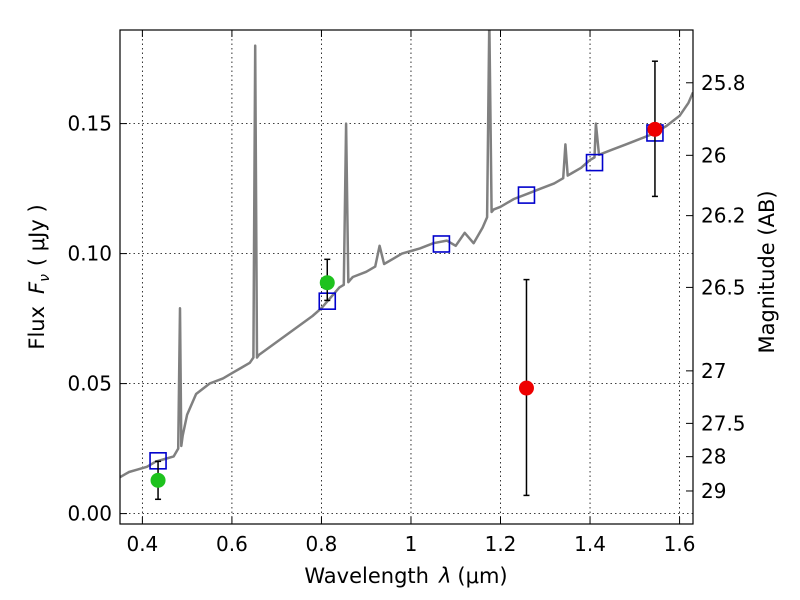 This screenshot has width=800, height=600. Describe the element at coordinates (405, 576) in the screenshot. I see `x-axis-label: Wavelength λ (μm)` at that location.